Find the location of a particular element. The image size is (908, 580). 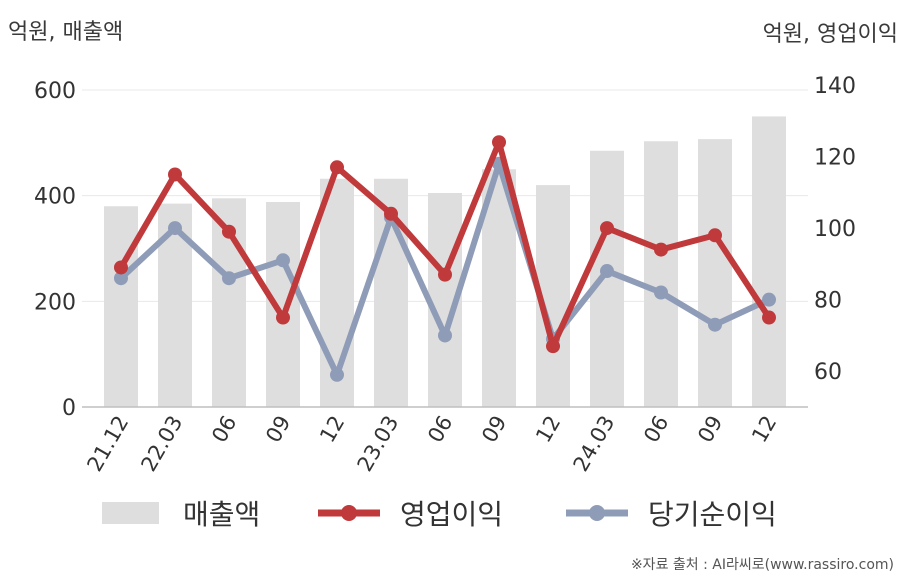

legend-label: 매출액 is located at coordinates (221, 514).